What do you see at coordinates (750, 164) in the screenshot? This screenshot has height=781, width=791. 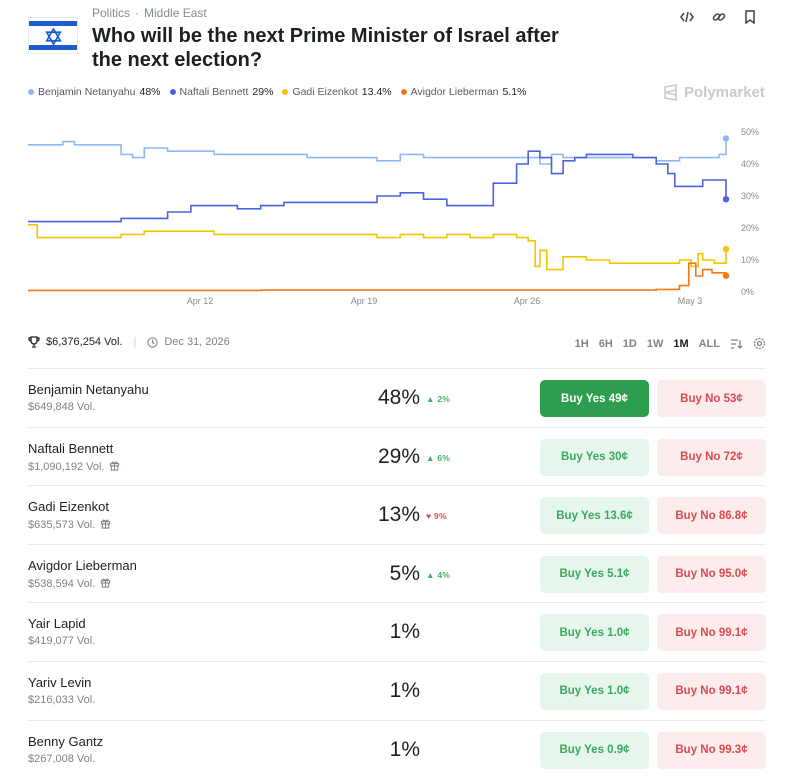 I see `y-tick-label: 40%` at bounding box center [750, 164].